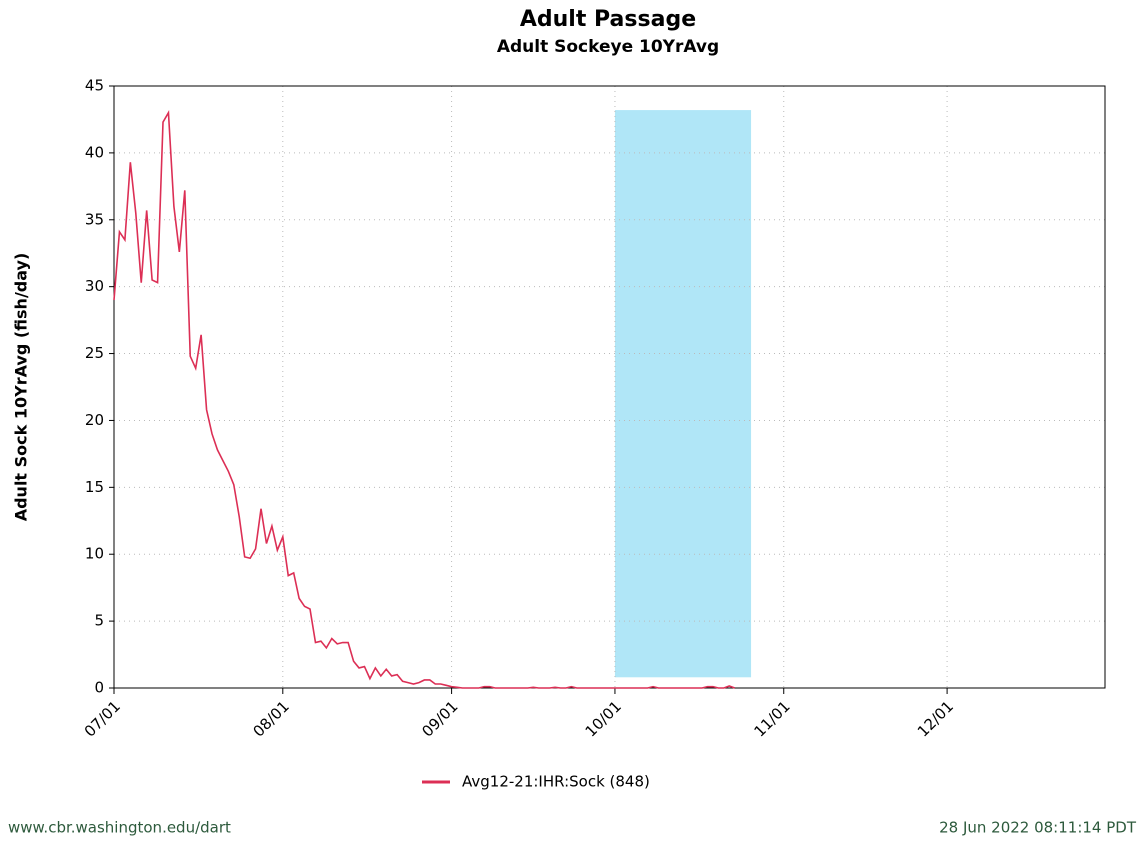 The height and width of the screenshot is (847, 1144). Describe the element at coordinates (21, 387) in the screenshot. I see `y-axis-label: Adult Sock 10YrAvg (fish/day)` at that location.